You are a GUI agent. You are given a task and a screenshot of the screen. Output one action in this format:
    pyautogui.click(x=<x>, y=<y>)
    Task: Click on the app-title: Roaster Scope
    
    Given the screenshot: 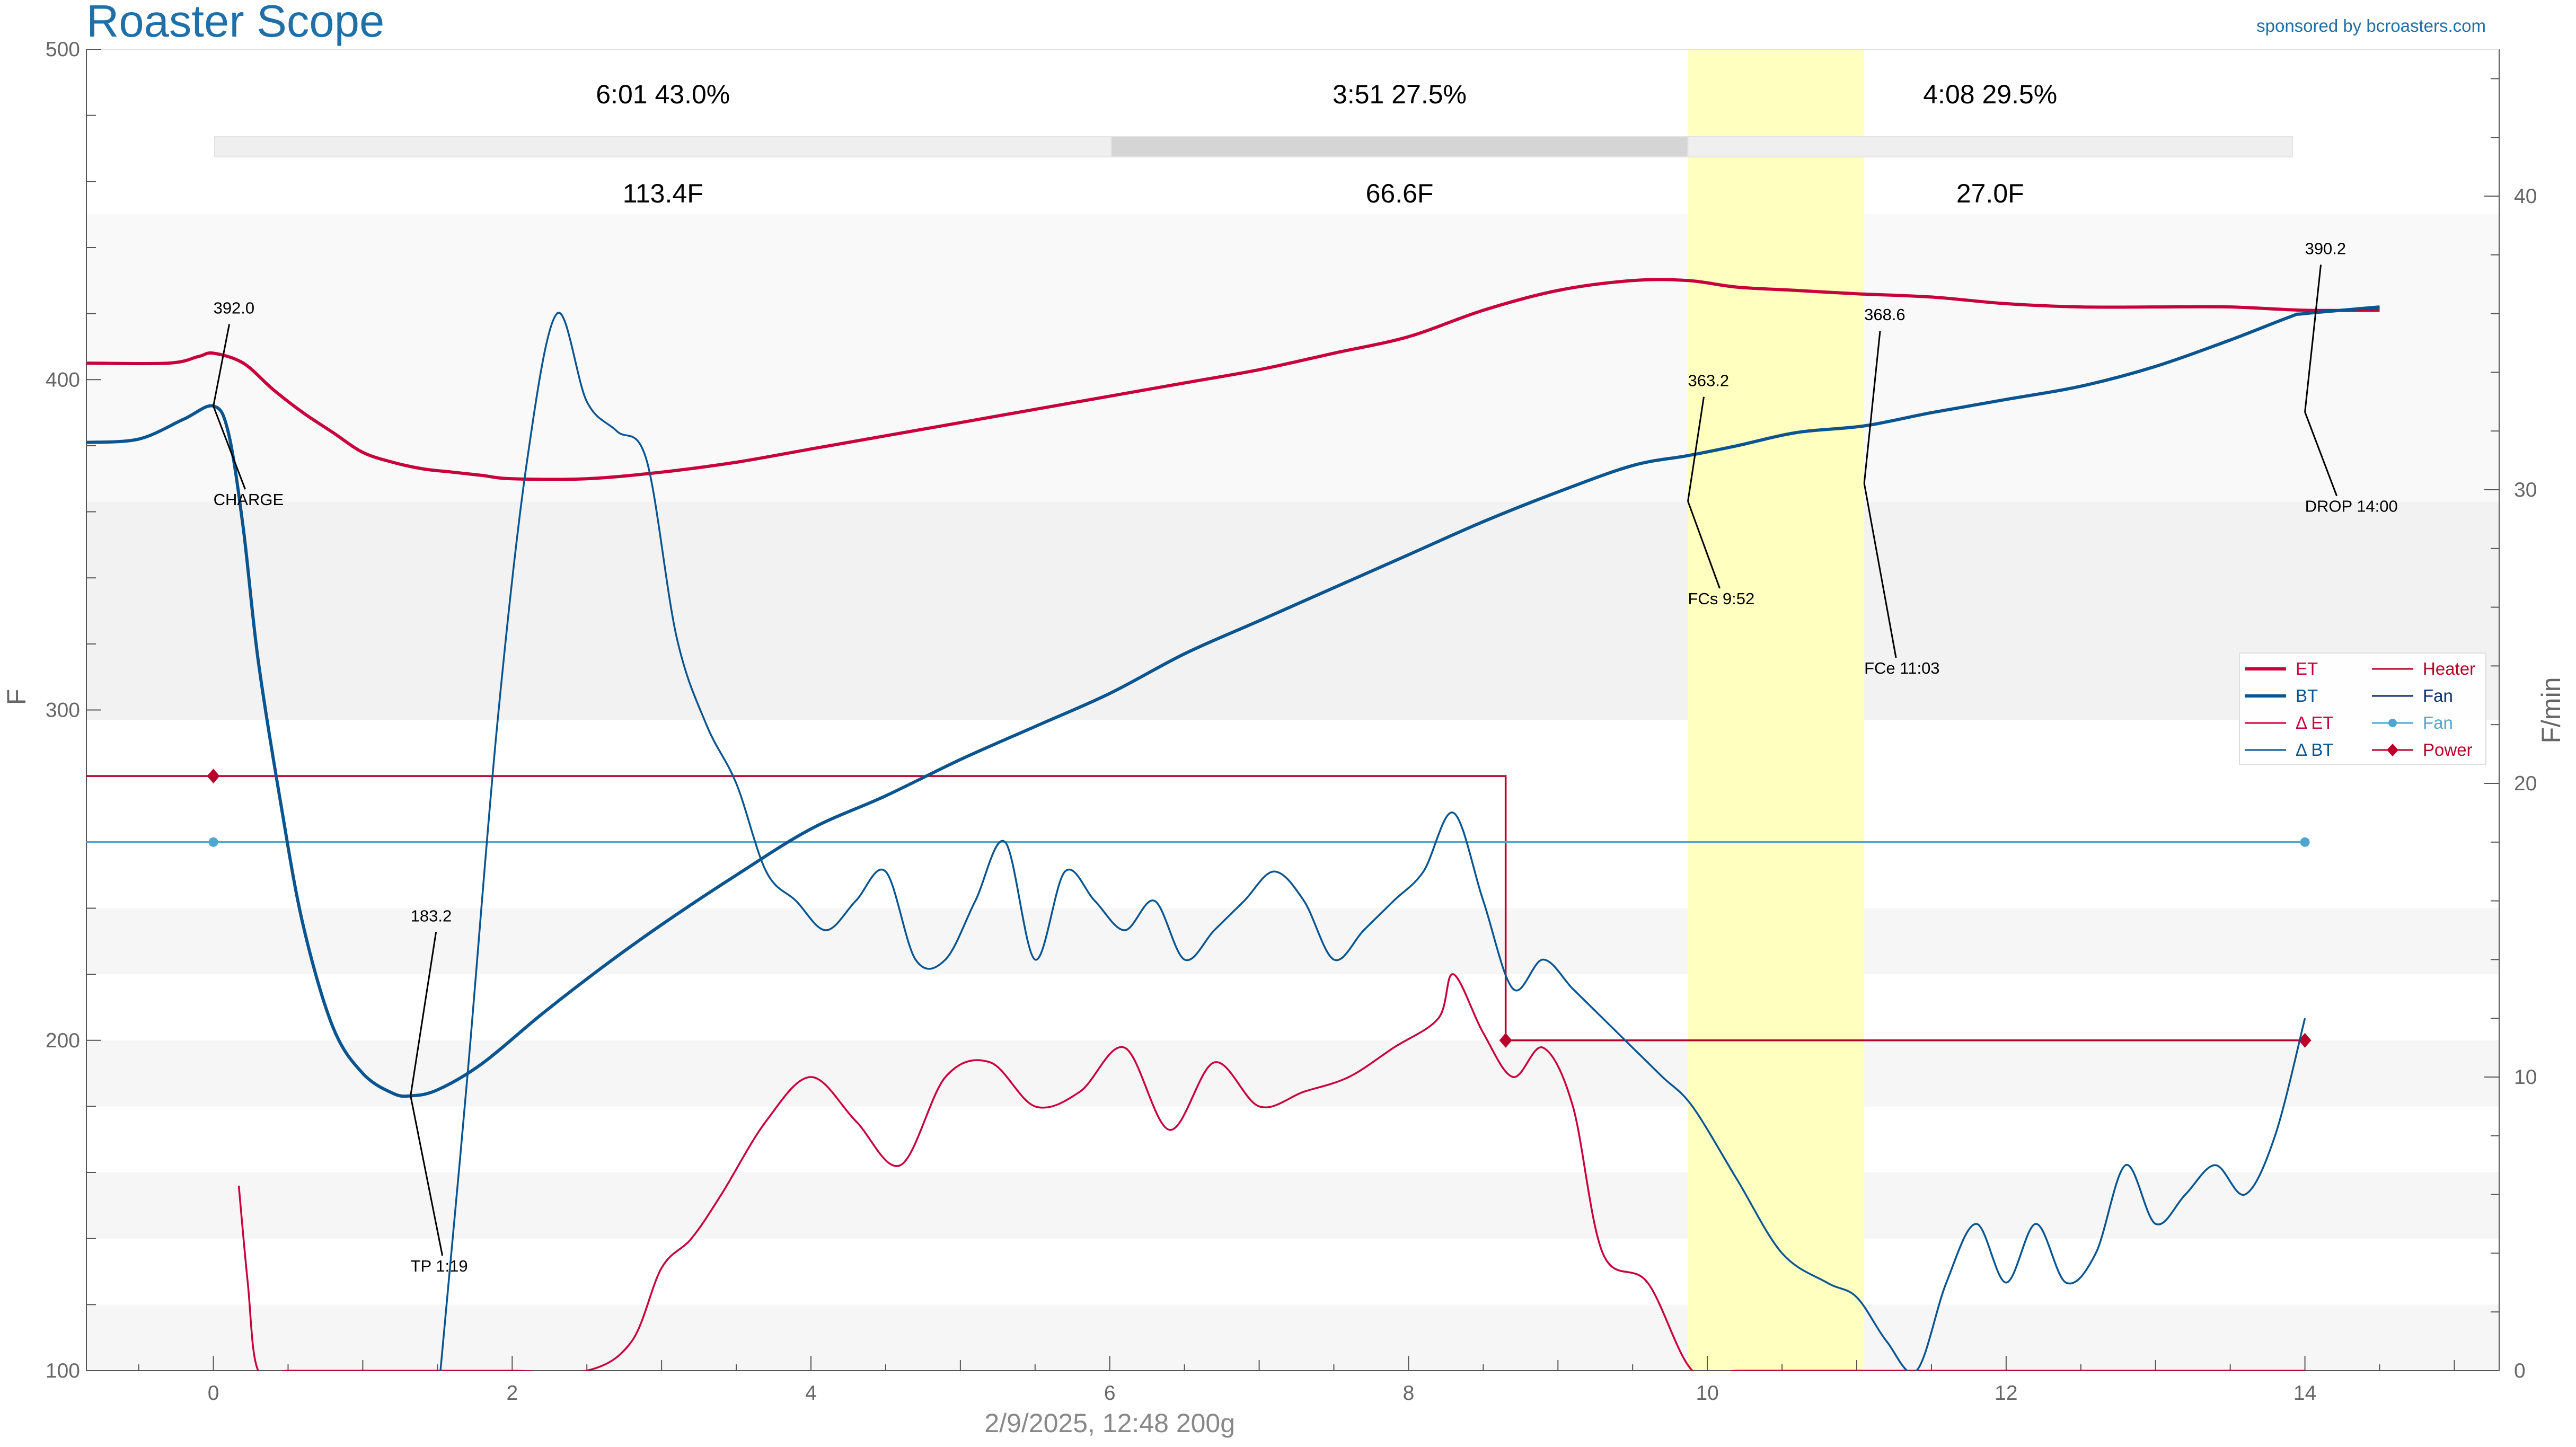 What is the action you would take?
    pyautogui.click(x=235, y=23)
    